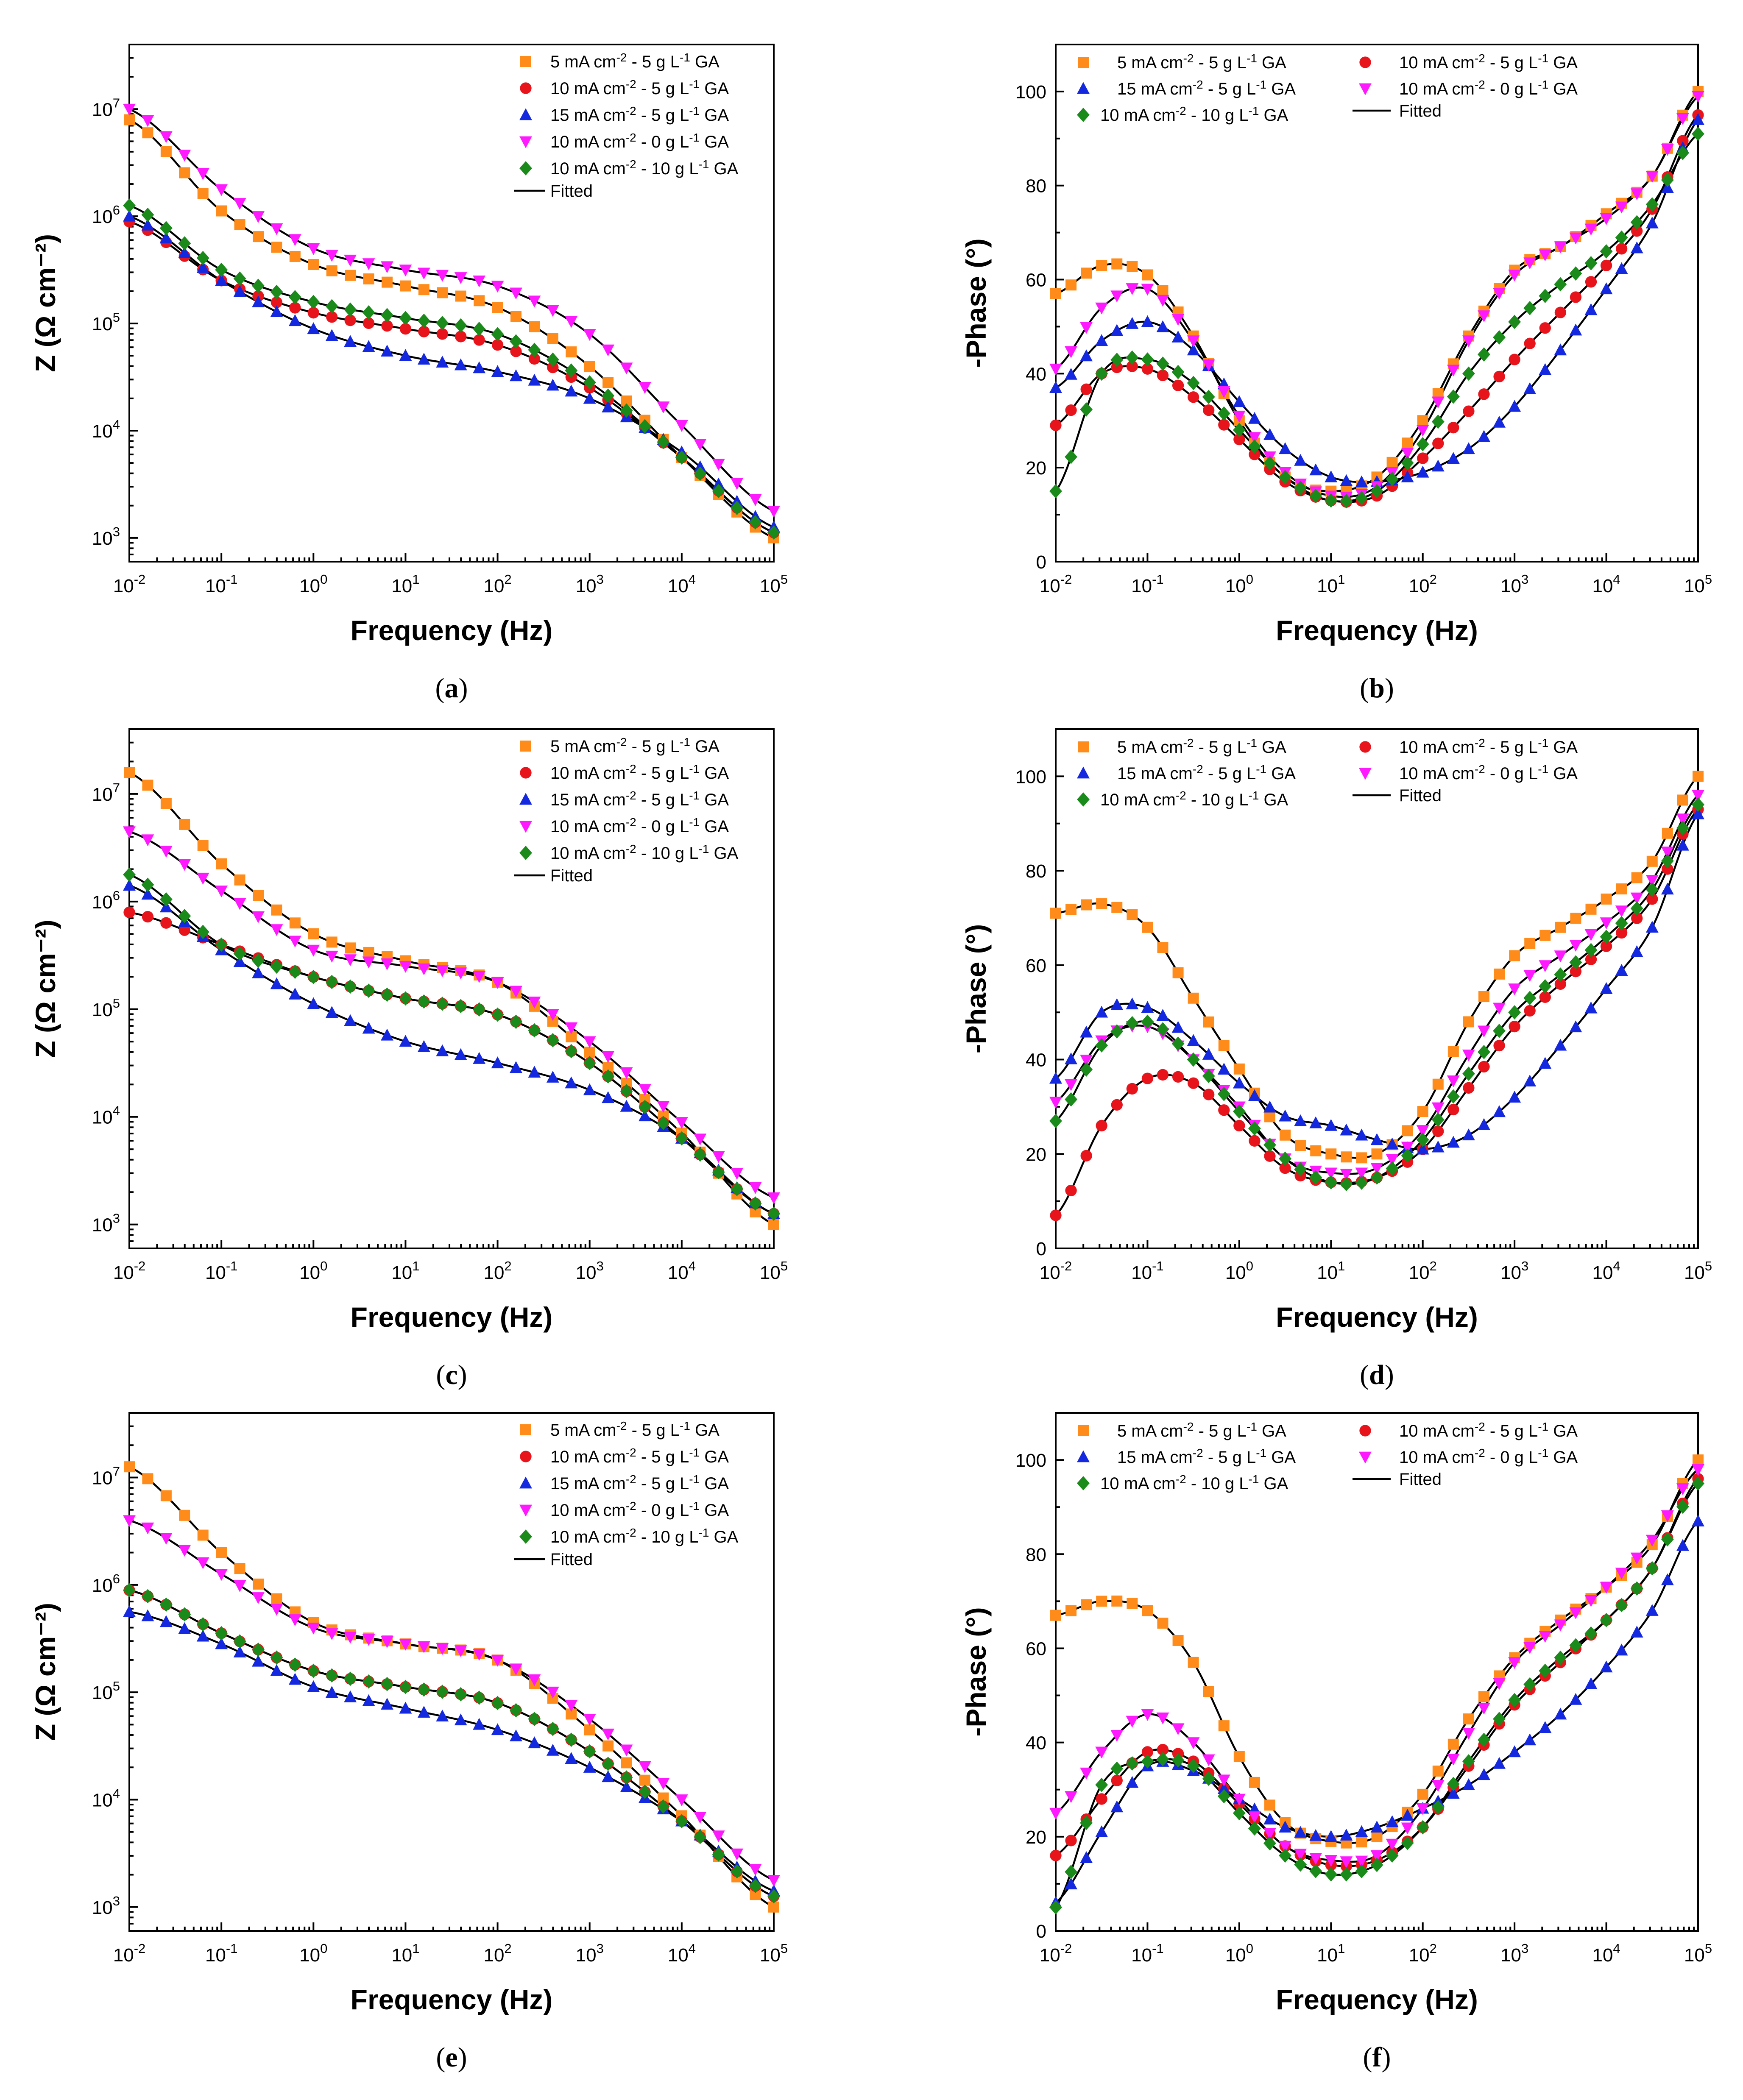  What do you see at coordinates (117, 210) in the screenshot?
I see `y-tick-exponent: 6` at bounding box center [117, 210].